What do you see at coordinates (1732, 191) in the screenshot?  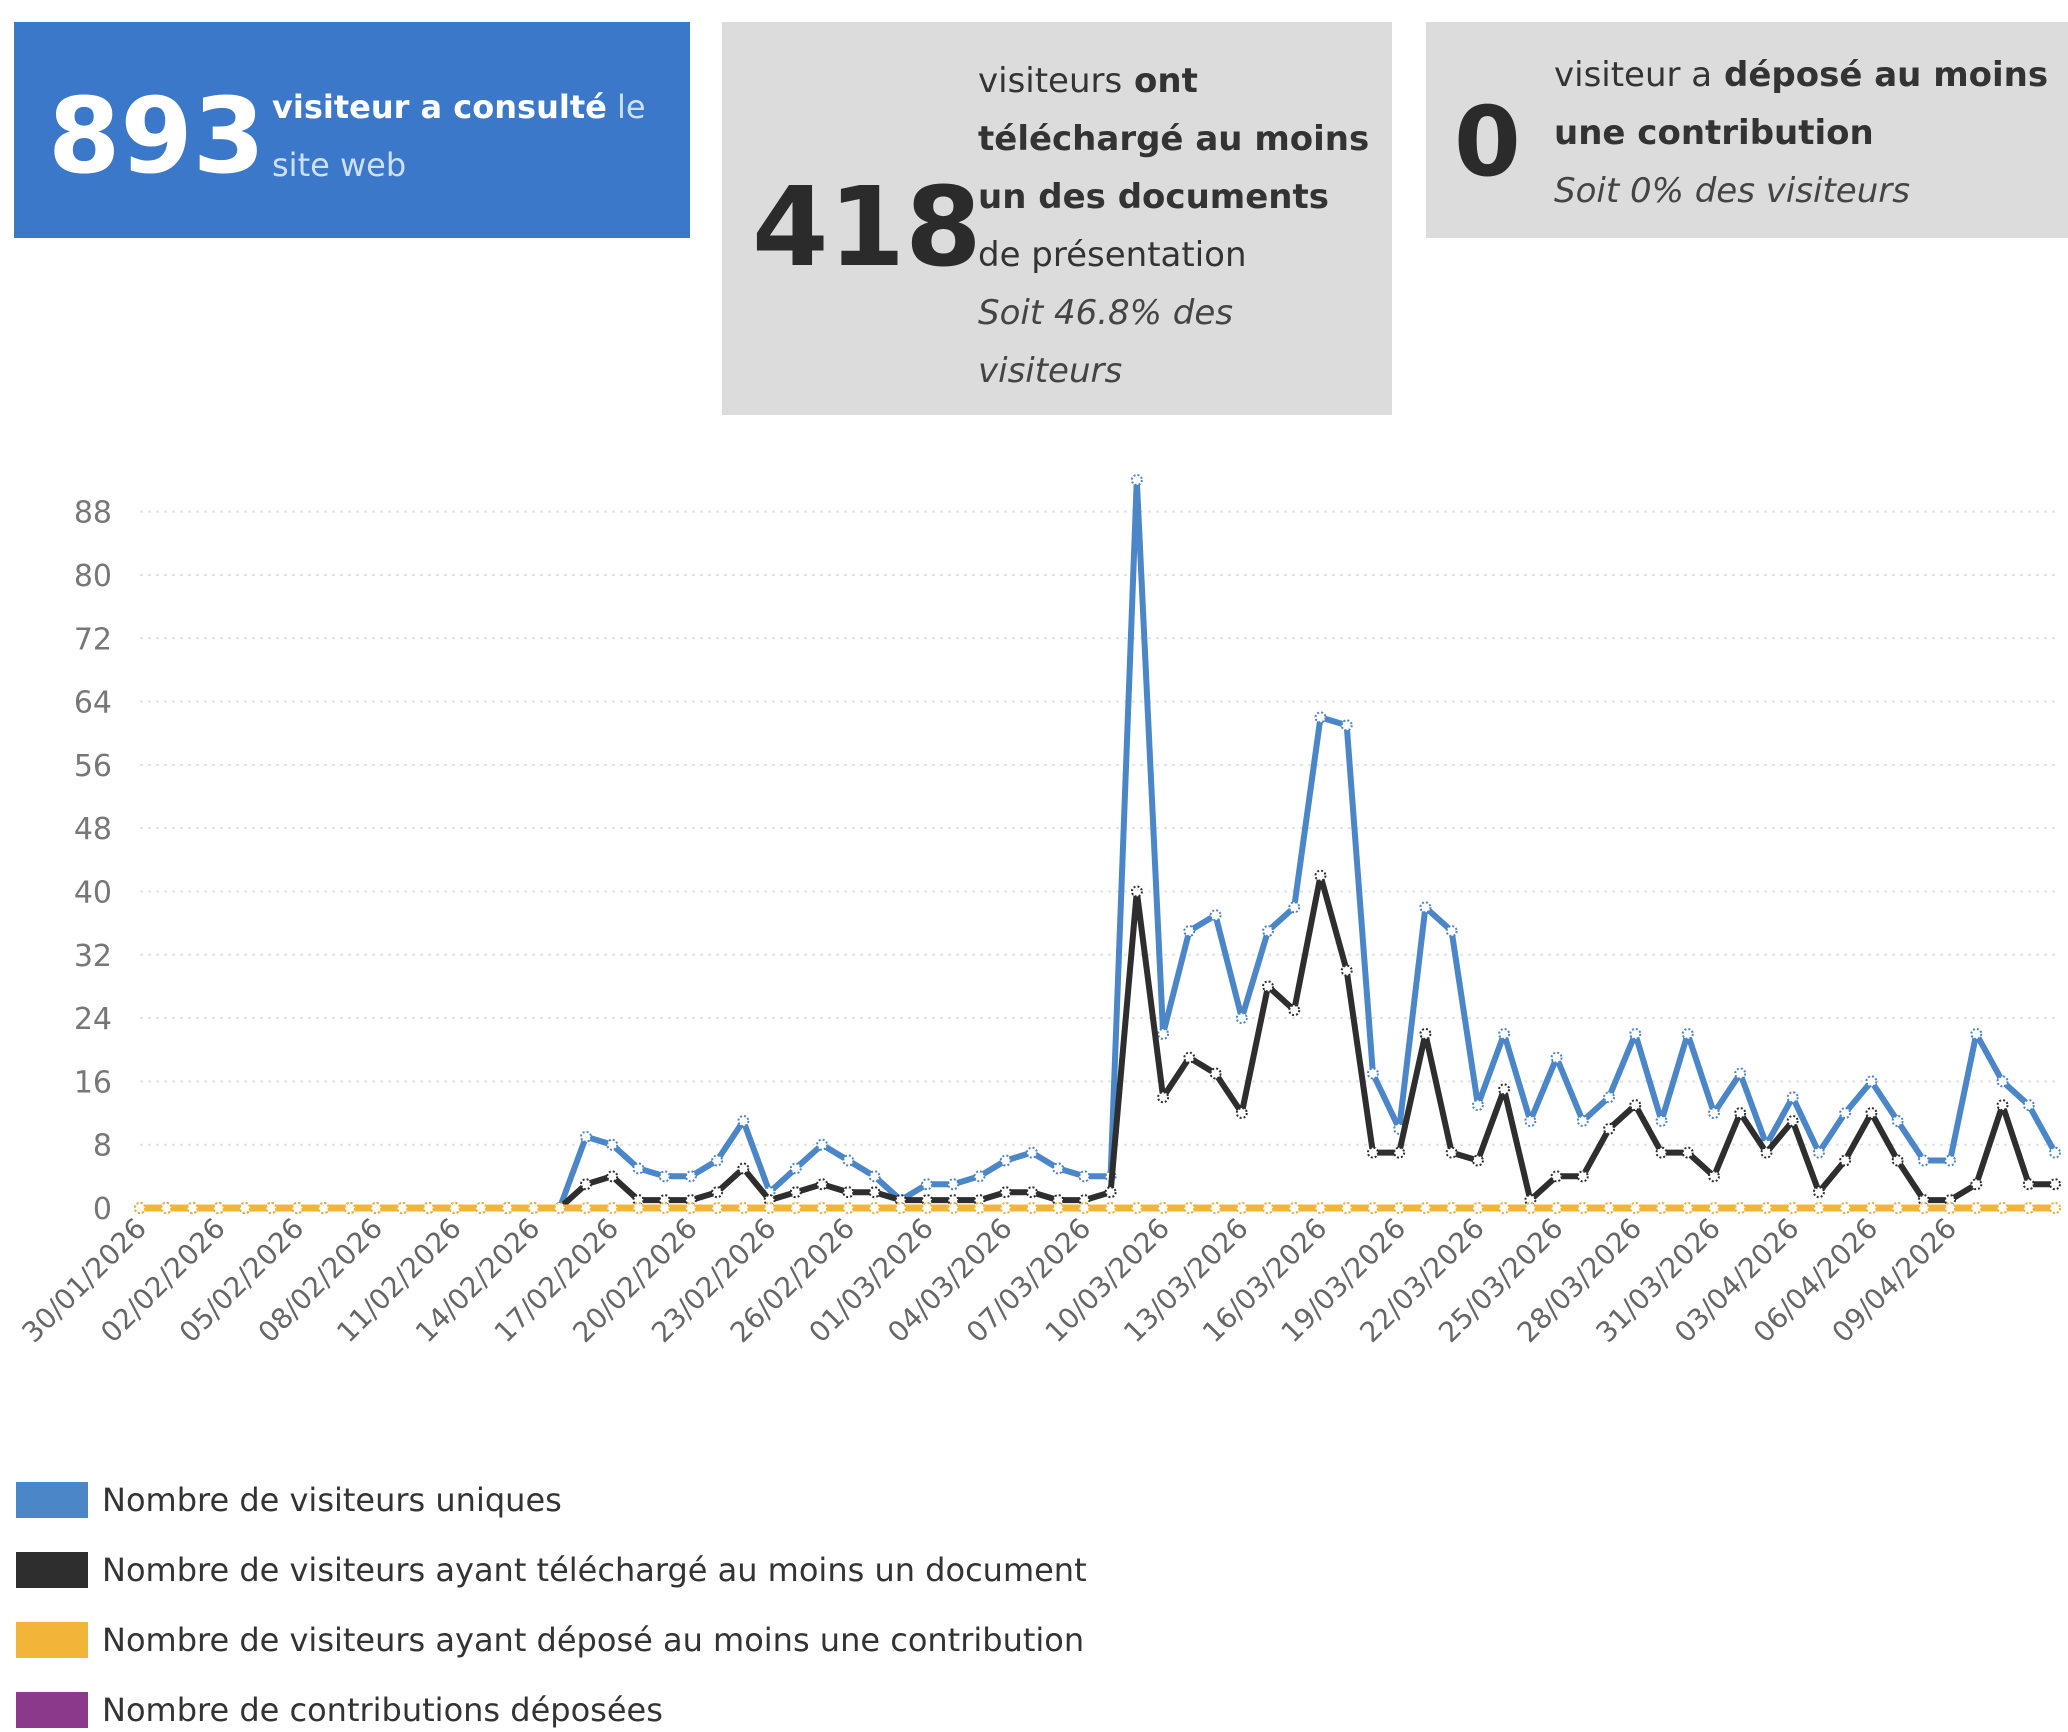 I see `contrib-percent: Soit 0% des visiteurs` at bounding box center [1732, 191].